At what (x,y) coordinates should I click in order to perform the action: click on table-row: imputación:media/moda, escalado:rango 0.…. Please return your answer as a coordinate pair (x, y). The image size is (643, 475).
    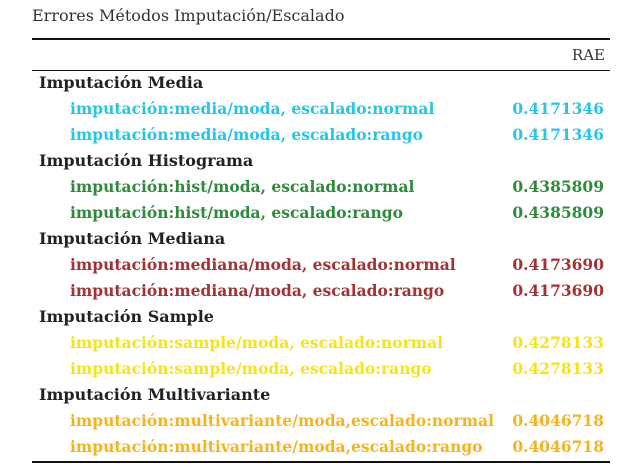
    Looking at the image, I should click on (321, 135).